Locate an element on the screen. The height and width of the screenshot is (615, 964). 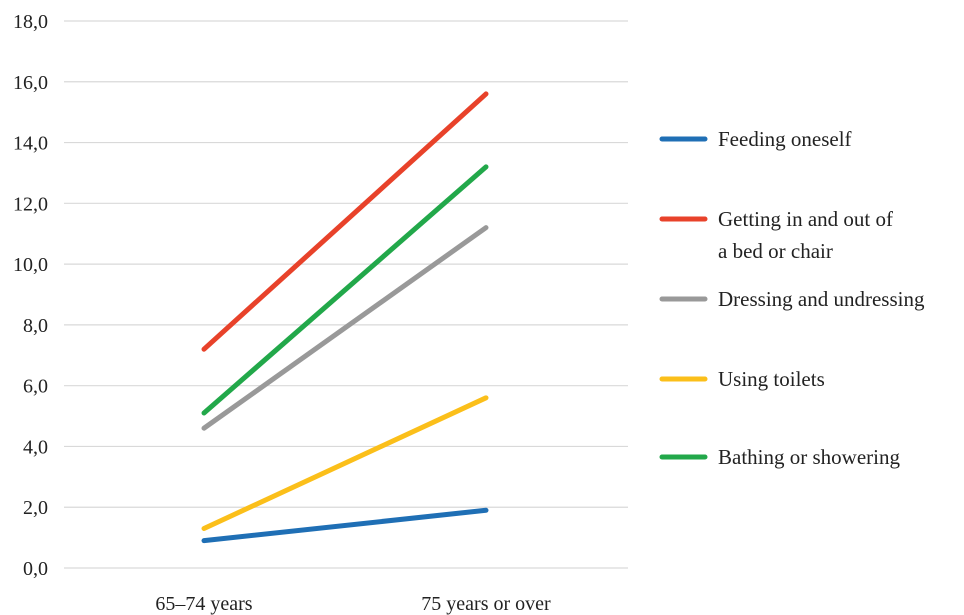
legend-label: Dressing and undressing is located at coordinates (821, 299).